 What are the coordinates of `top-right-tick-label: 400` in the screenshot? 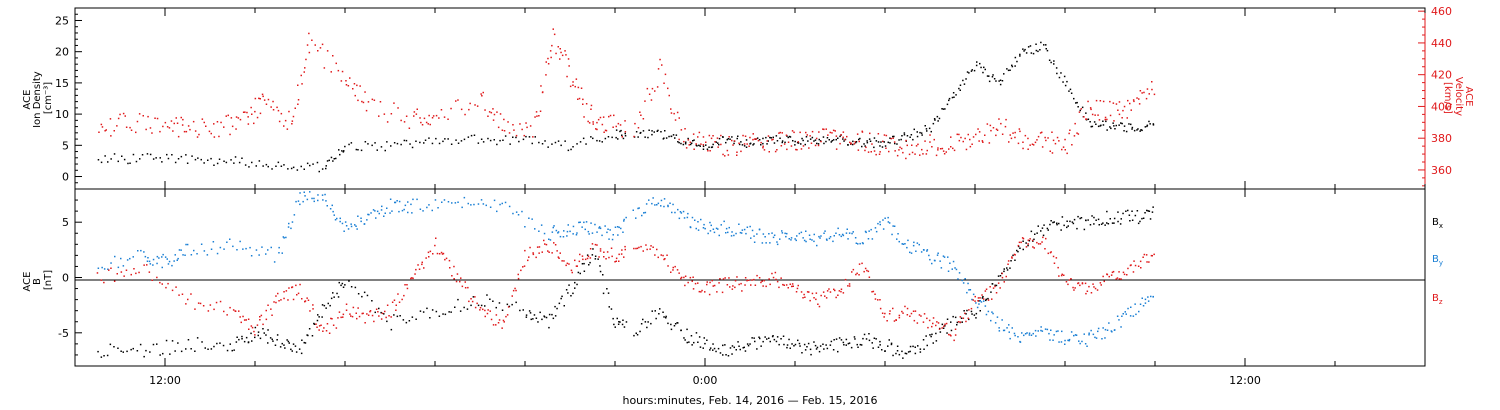 It's located at (1441, 106).